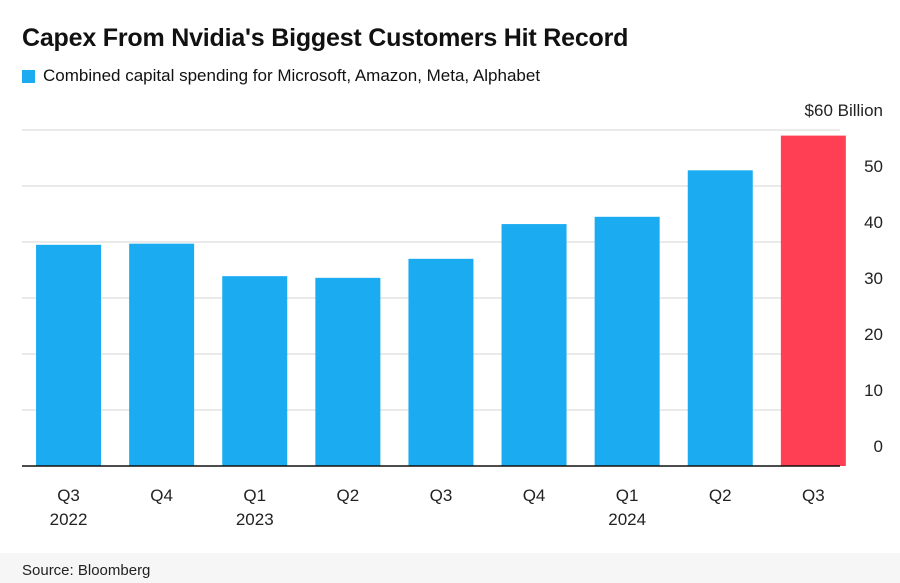  What do you see at coordinates (878, 446) in the screenshot?
I see `y-tick-label: 0` at bounding box center [878, 446].